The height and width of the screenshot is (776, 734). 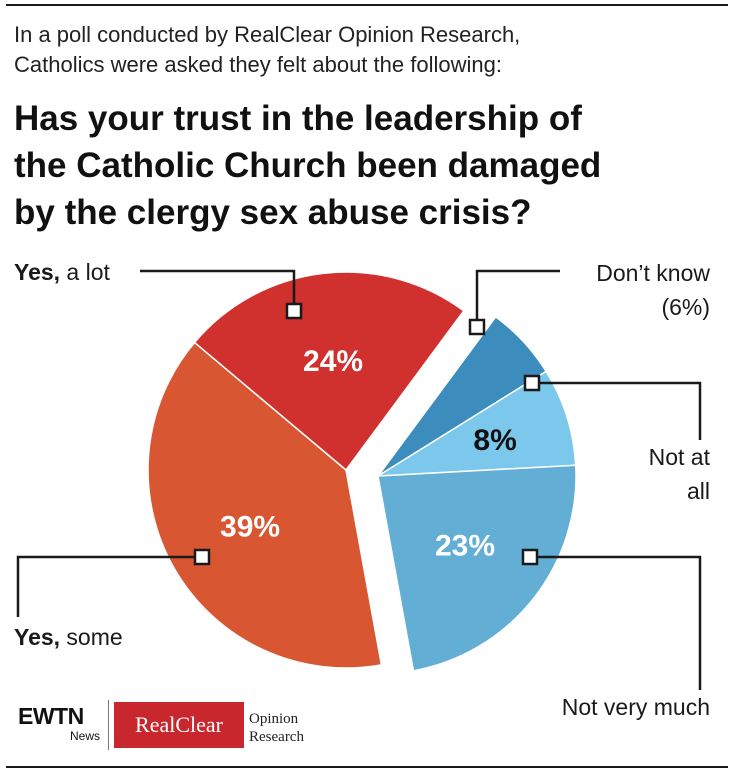 I want to click on leader-line-not-very-much, so click(x=616, y=622).